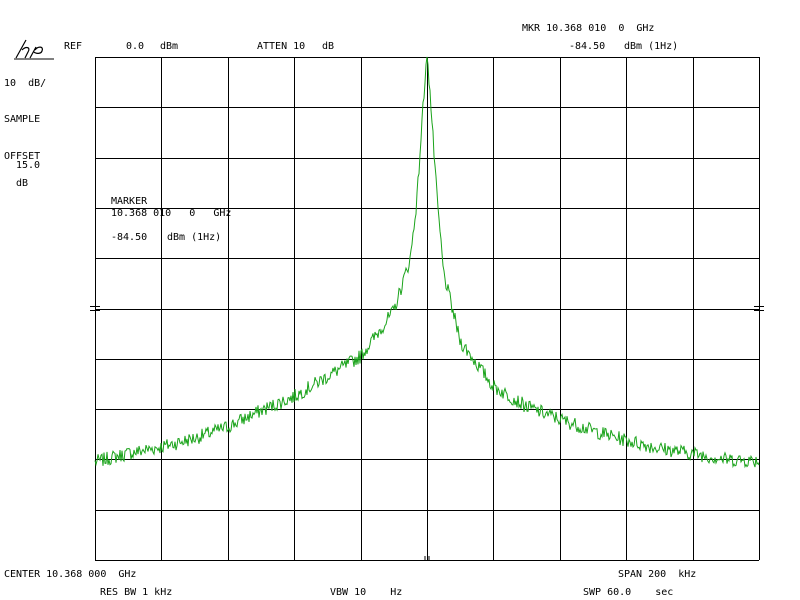 The width and height of the screenshot is (800, 600). What do you see at coordinates (657, 574) in the screenshot?
I see `span: SPAN 200 kHz` at bounding box center [657, 574].